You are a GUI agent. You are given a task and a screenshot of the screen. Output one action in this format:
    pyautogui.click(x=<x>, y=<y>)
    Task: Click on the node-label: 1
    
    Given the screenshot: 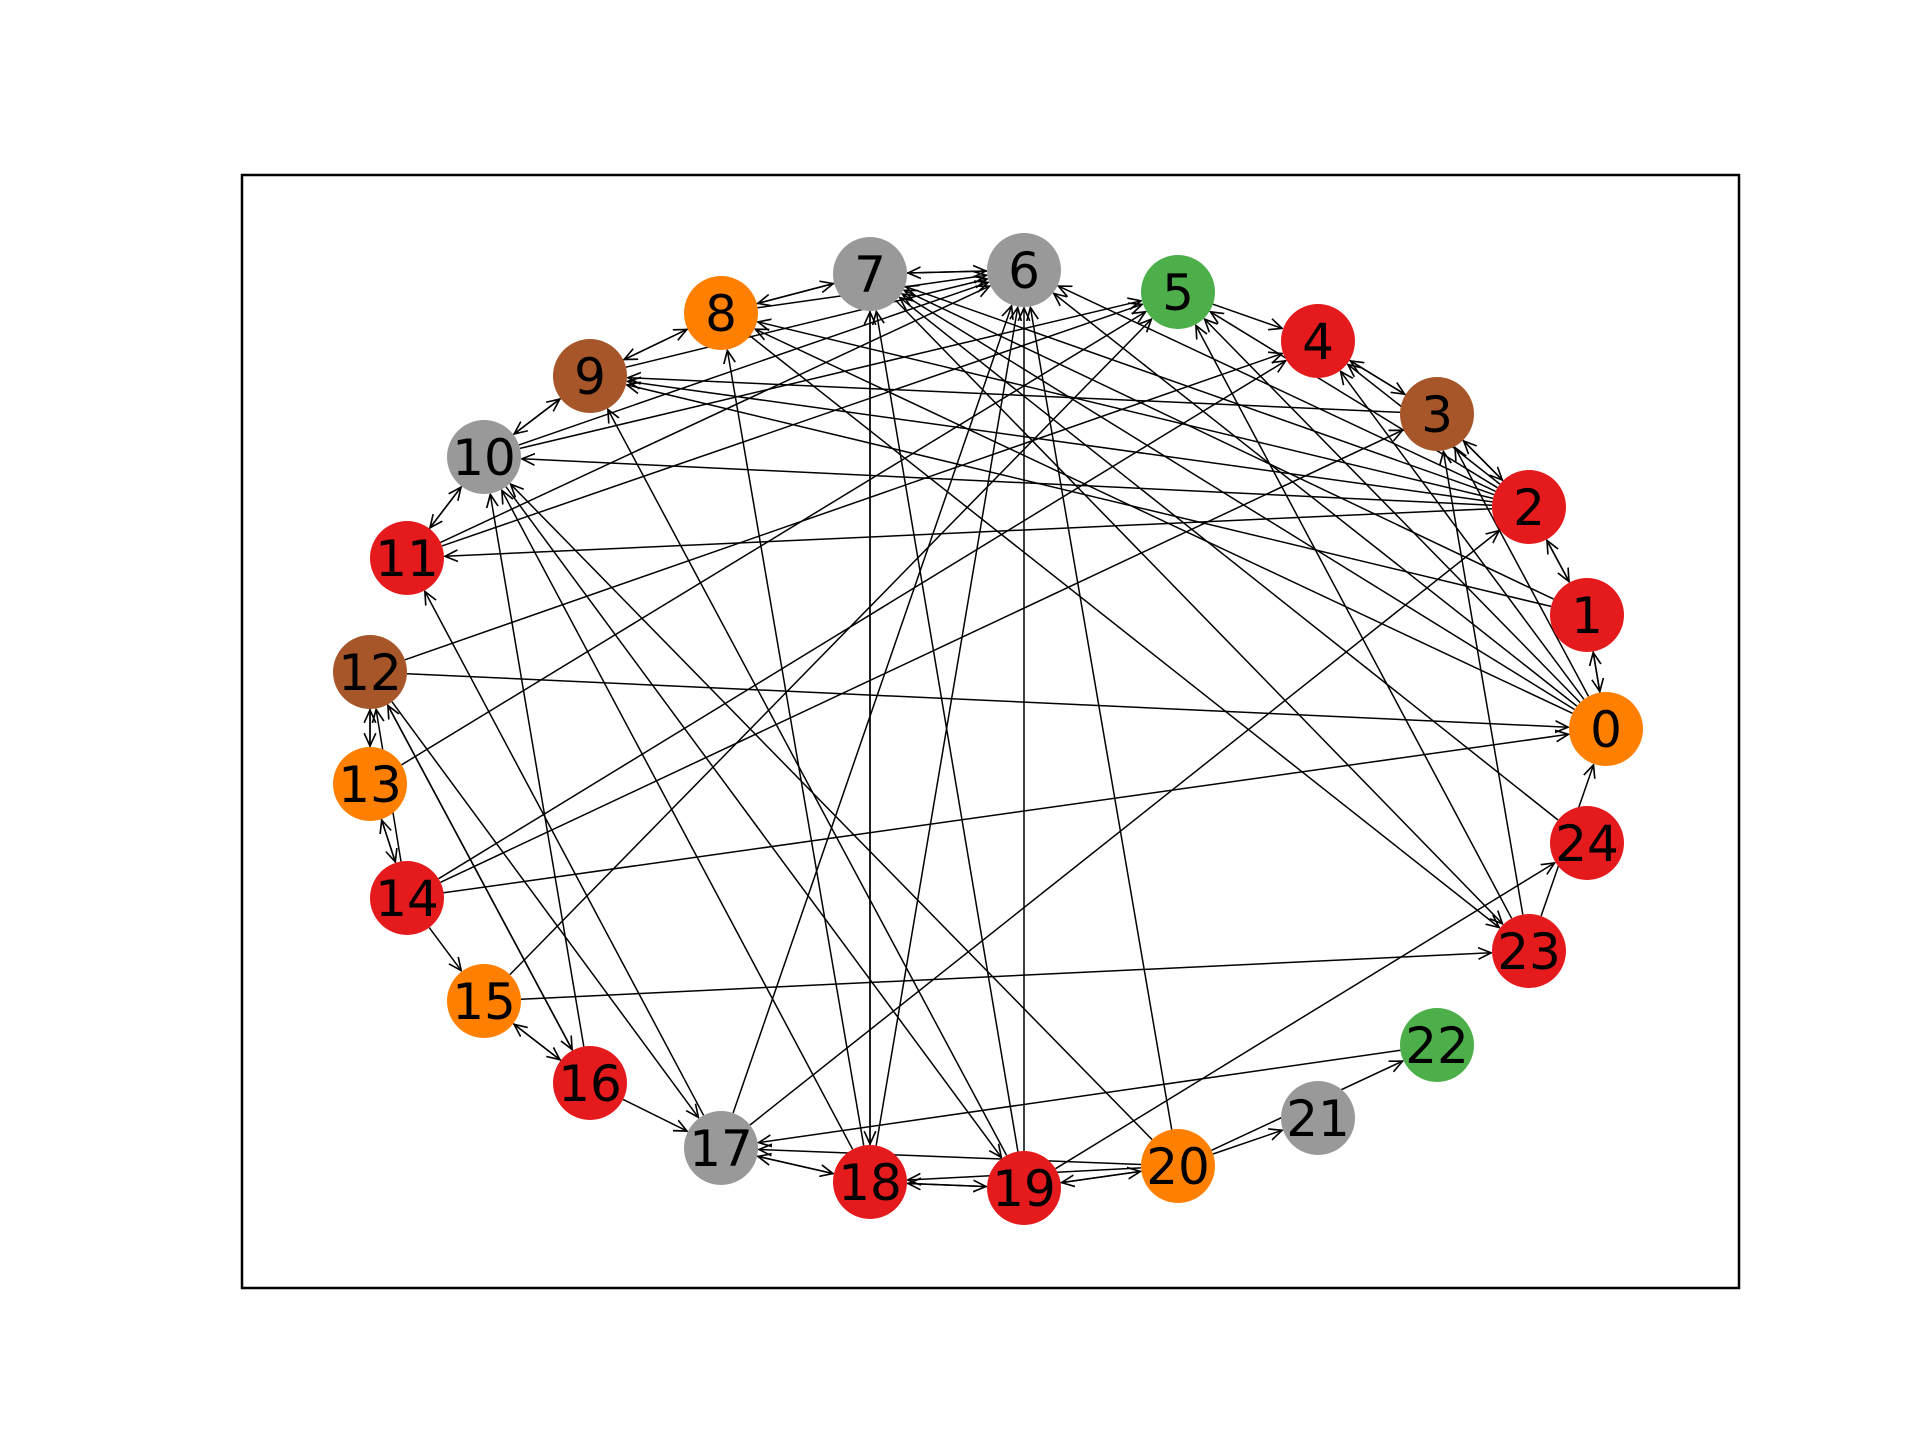 What is the action you would take?
    pyautogui.click(x=1587, y=616)
    